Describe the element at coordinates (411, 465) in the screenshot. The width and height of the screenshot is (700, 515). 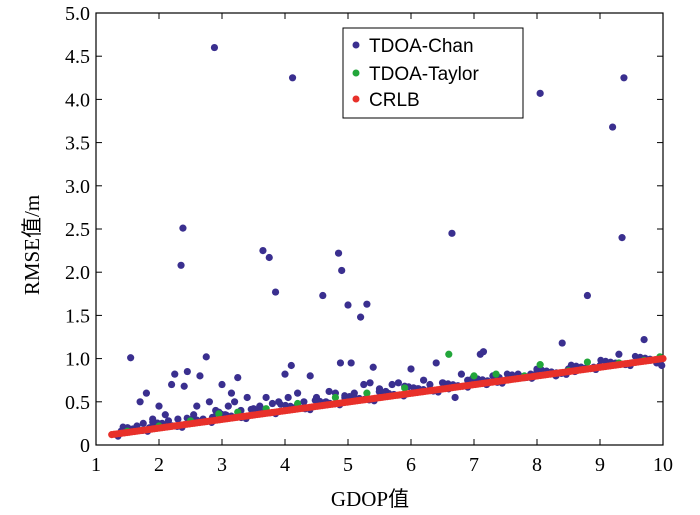
I see `x-tick-label: 6` at that location.